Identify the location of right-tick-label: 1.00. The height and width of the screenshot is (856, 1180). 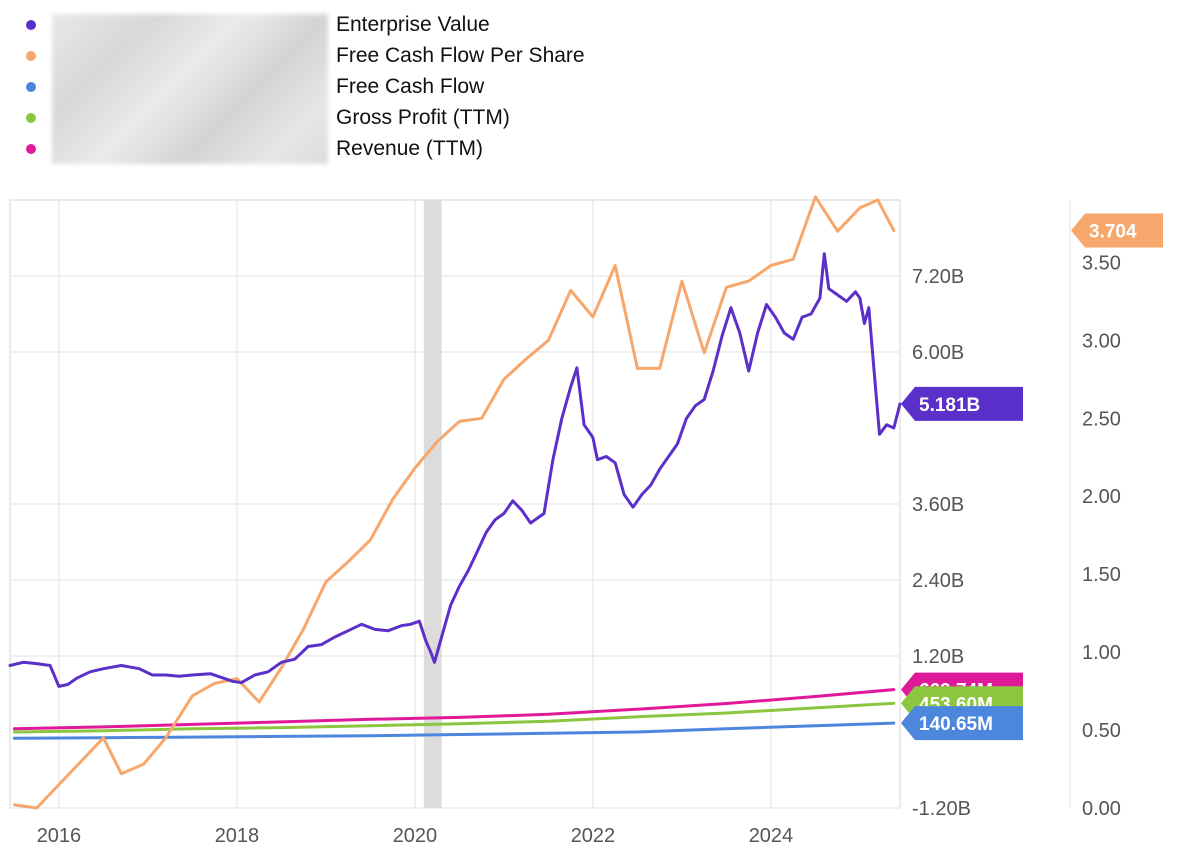
(1101, 653).